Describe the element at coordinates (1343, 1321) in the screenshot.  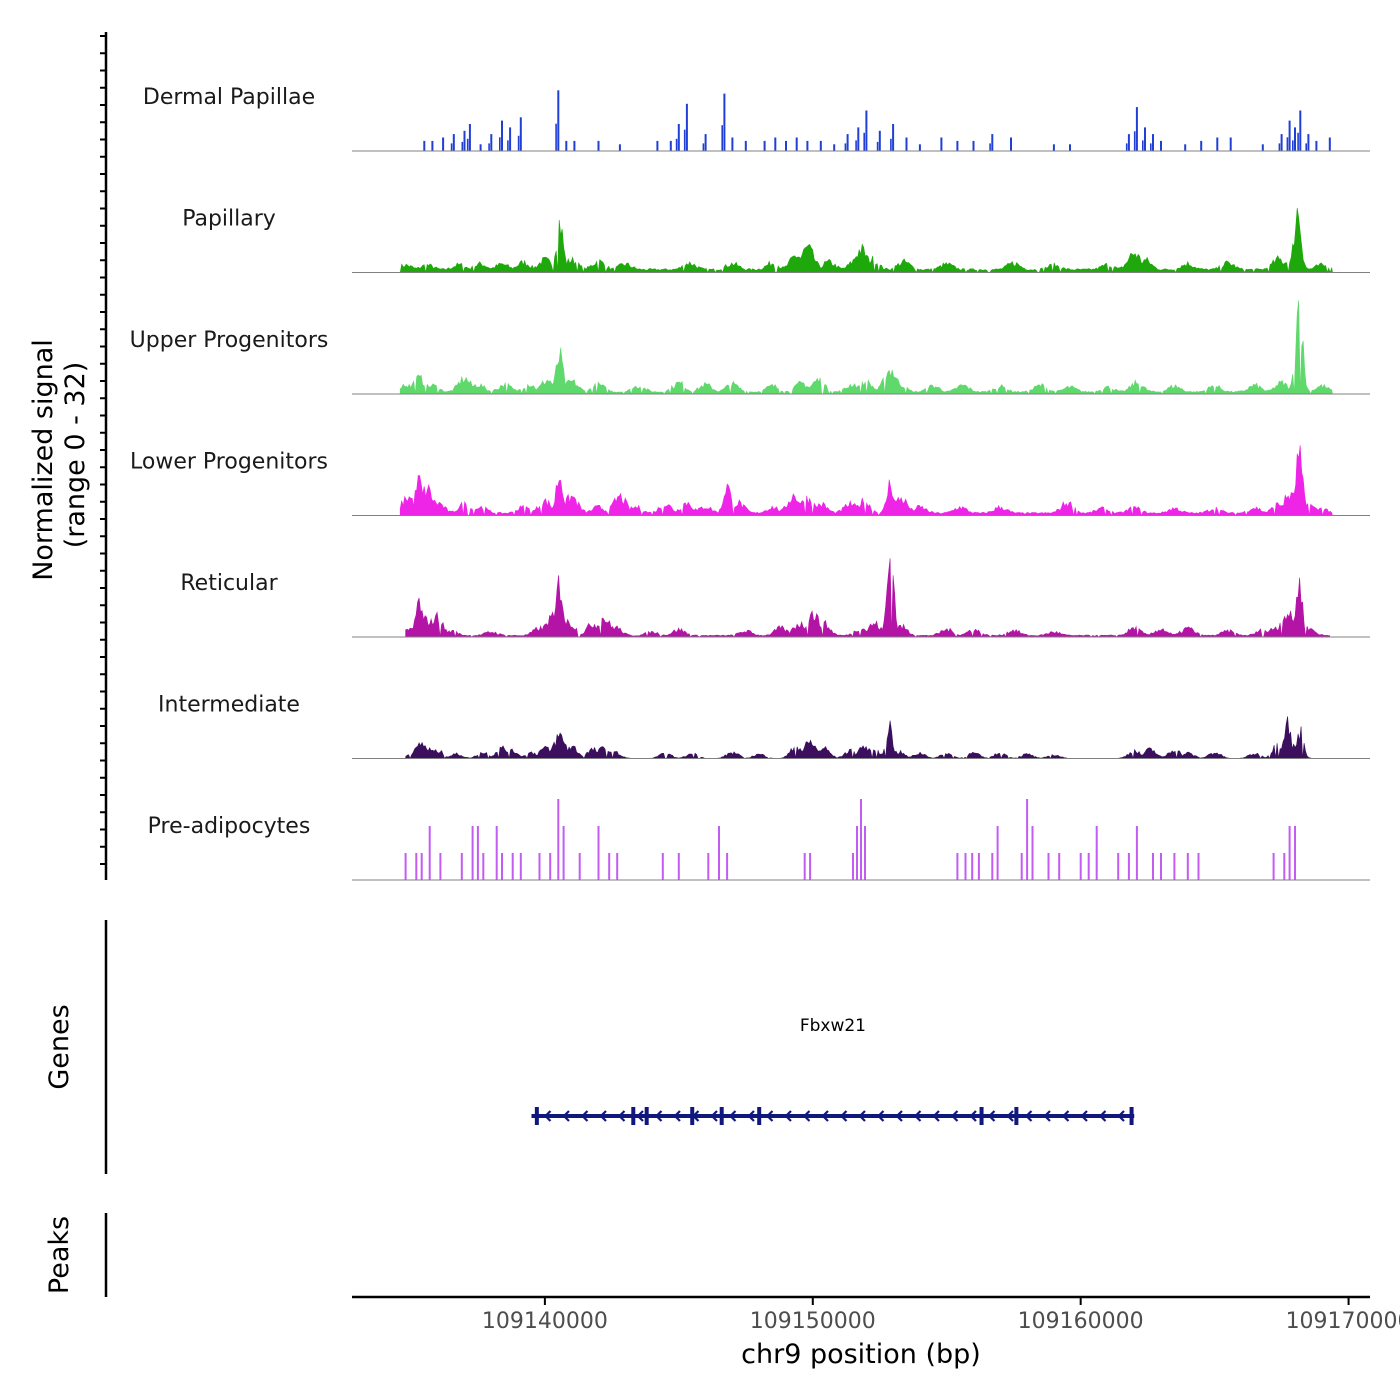
I see `x-axis-tick-label: 109170000` at that location.